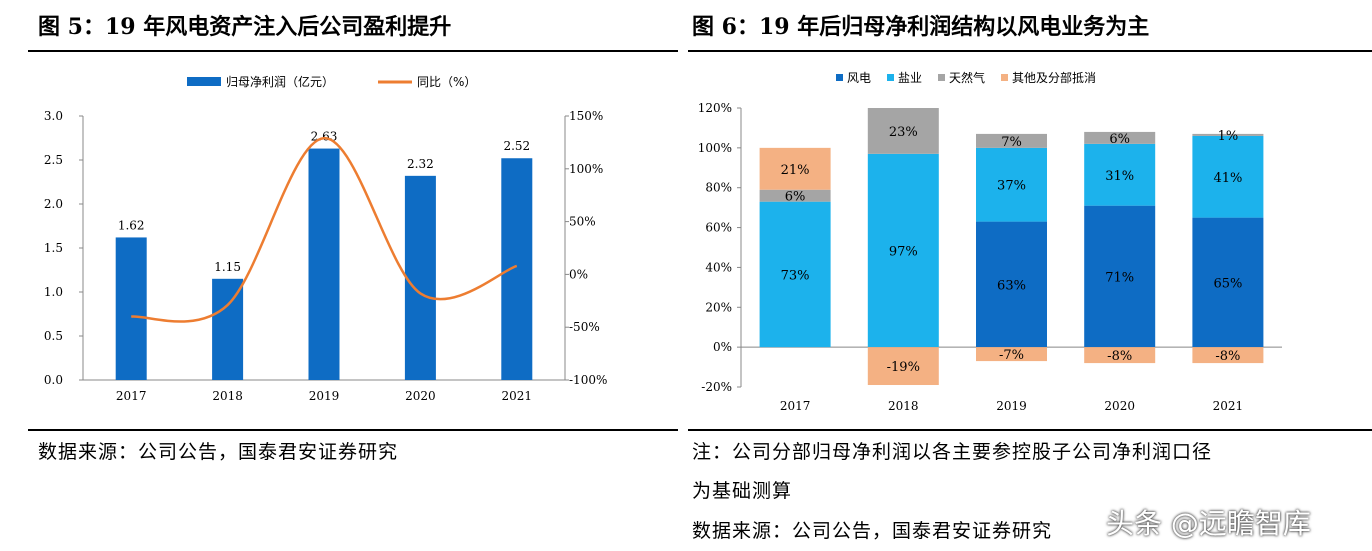 Image resolution: width=1372 pixels, height=551 pixels. What do you see at coordinates (859, 78) in the screenshot?
I see `legend-label: 风电` at bounding box center [859, 78].